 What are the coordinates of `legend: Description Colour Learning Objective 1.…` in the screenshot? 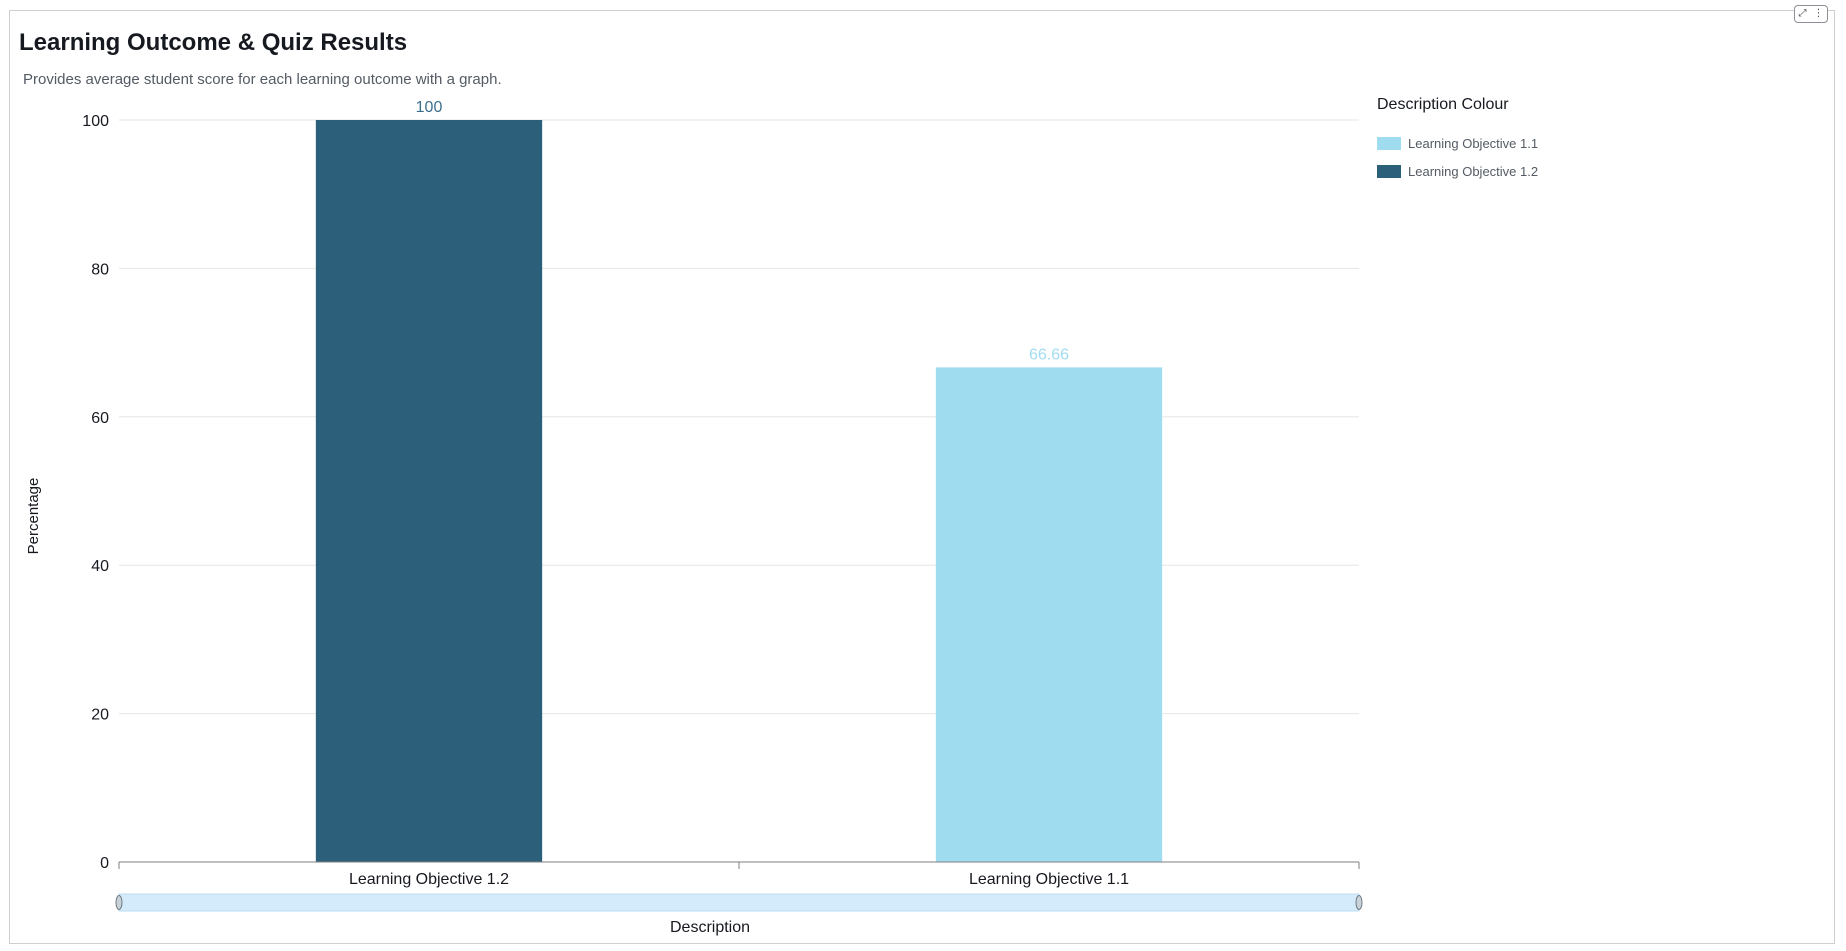 It's located at (1457, 144).